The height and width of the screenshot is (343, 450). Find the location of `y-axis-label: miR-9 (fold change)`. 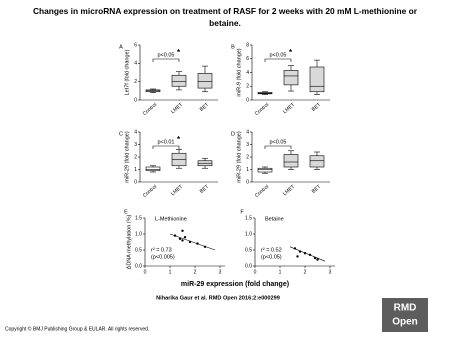

y-axis-label: miR-9 (fold change) is located at coordinates (239, 72).